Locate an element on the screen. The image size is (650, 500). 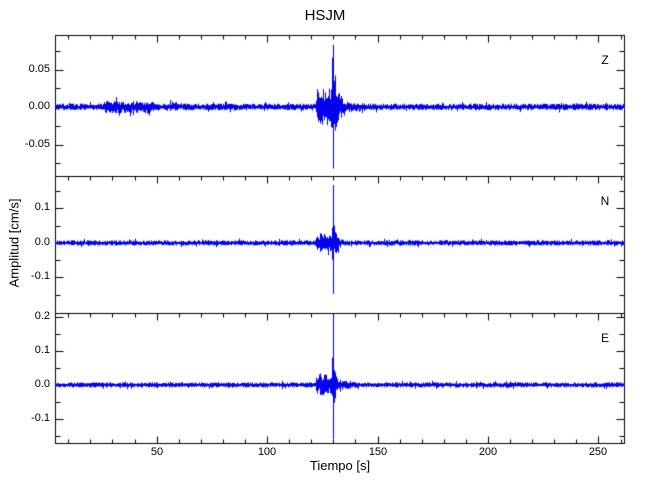
x-tick-label: 100 is located at coordinates (267, 452).